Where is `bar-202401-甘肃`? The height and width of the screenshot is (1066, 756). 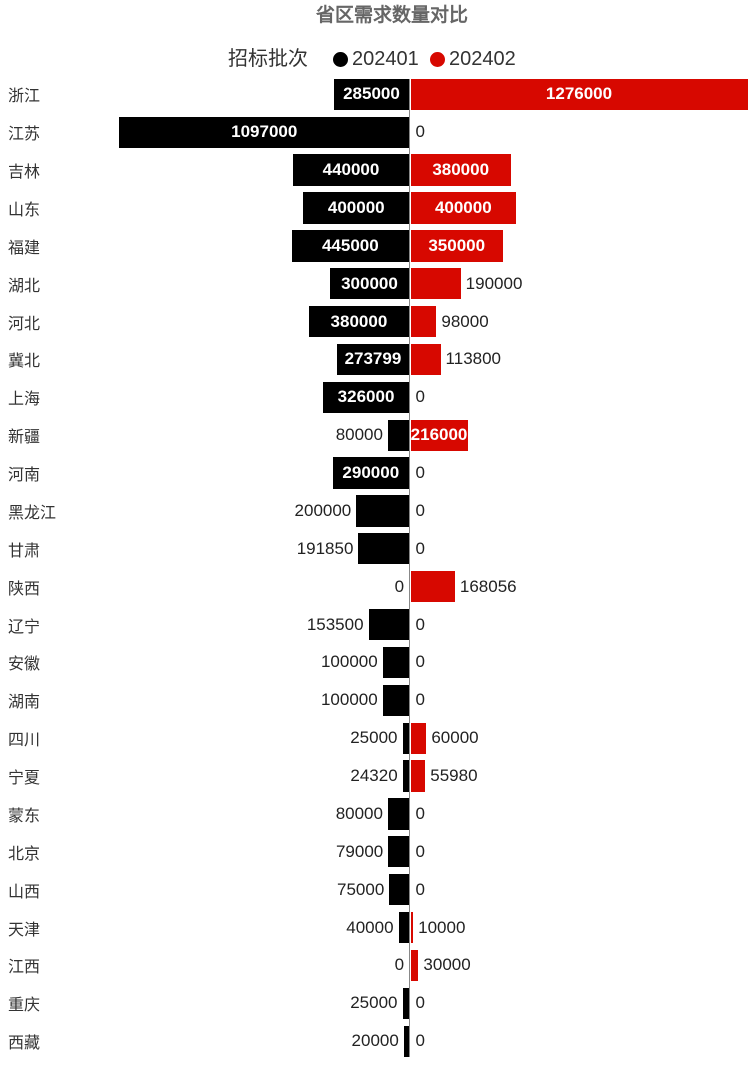
bar-202401-甘肃 is located at coordinates (384, 549).